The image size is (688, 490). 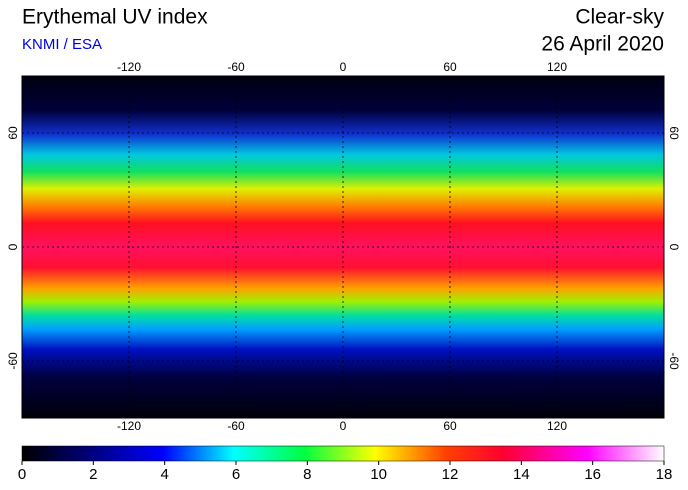 I want to click on title: Erythemal UV index, so click(x=115, y=17).